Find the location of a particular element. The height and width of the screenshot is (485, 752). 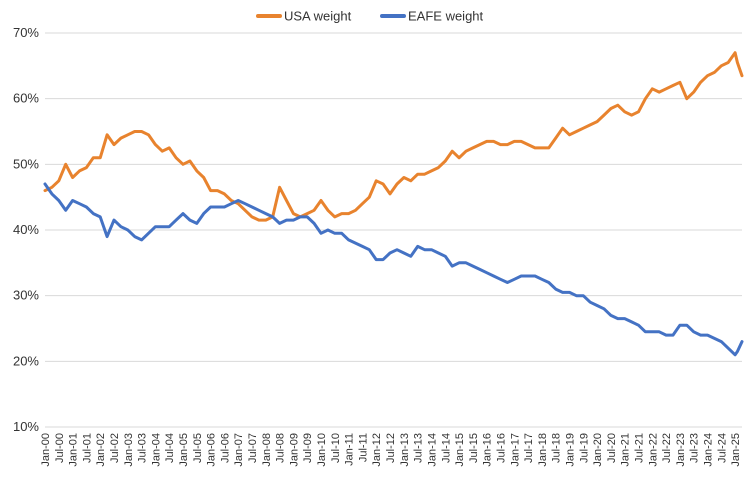

x-tick-label: Jan-02 is located at coordinates (101, 450).